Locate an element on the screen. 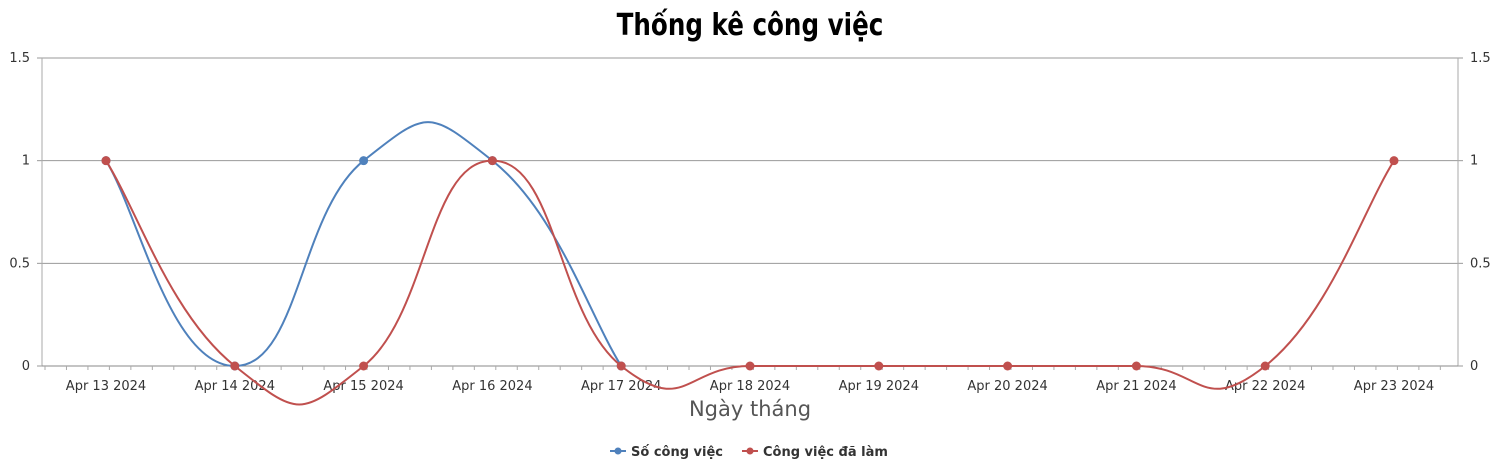 Image resolution: width=1500 pixels, height=462 pixels. x-tick-label: Apr 16 2024 is located at coordinates (492, 386).